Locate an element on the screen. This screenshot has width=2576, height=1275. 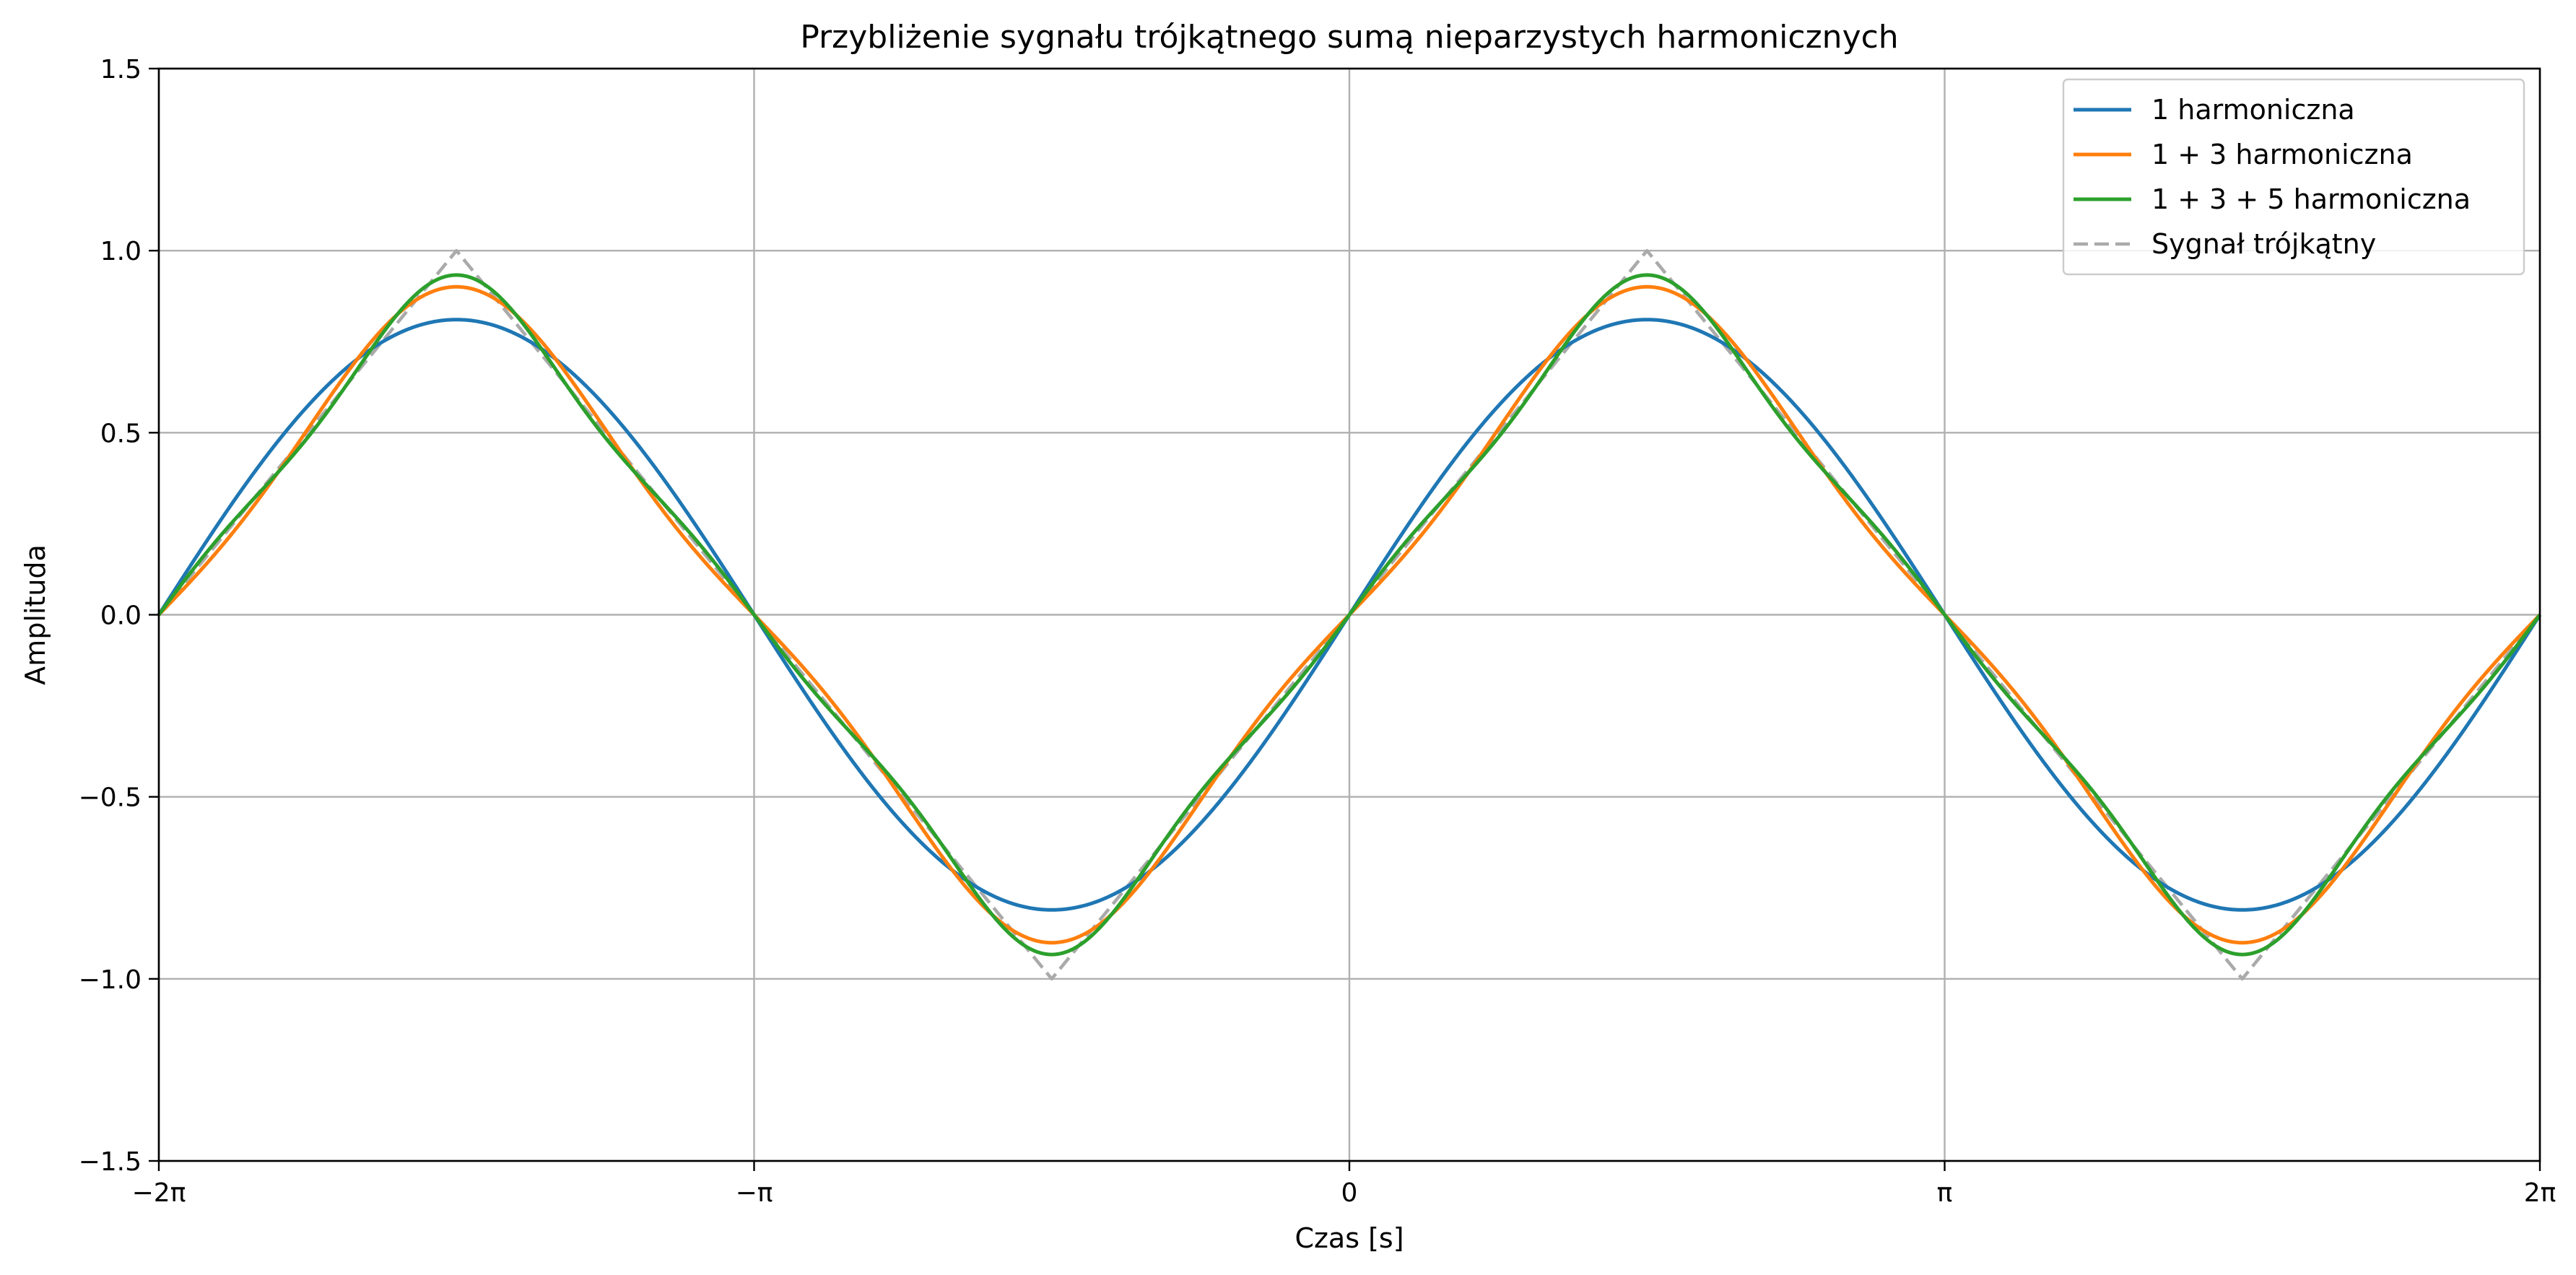
legend-box is located at coordinates (2293, 177).